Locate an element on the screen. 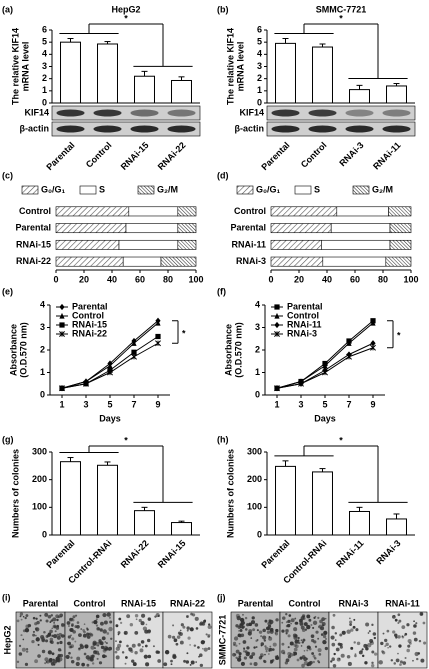  y-axis-label: Numbers of colonies is located at coordinates (15, 493).